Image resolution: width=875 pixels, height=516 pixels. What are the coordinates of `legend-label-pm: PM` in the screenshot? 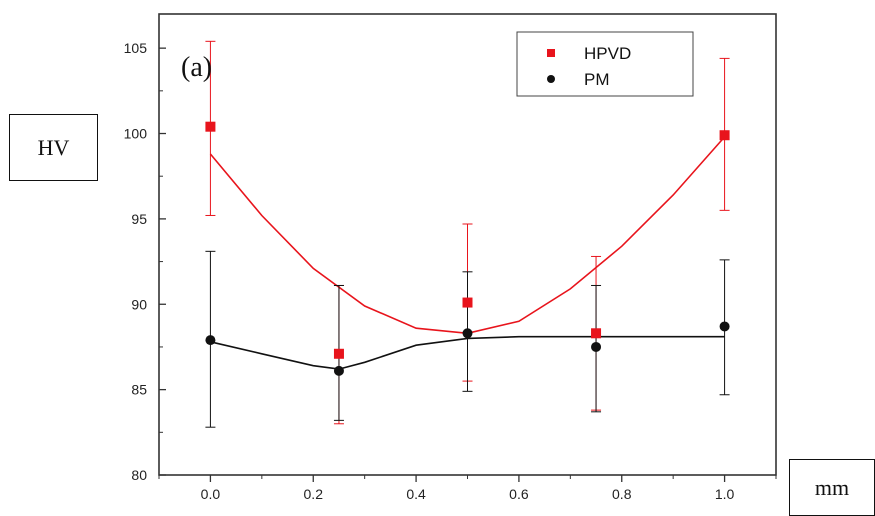 It's located at (597, 79).